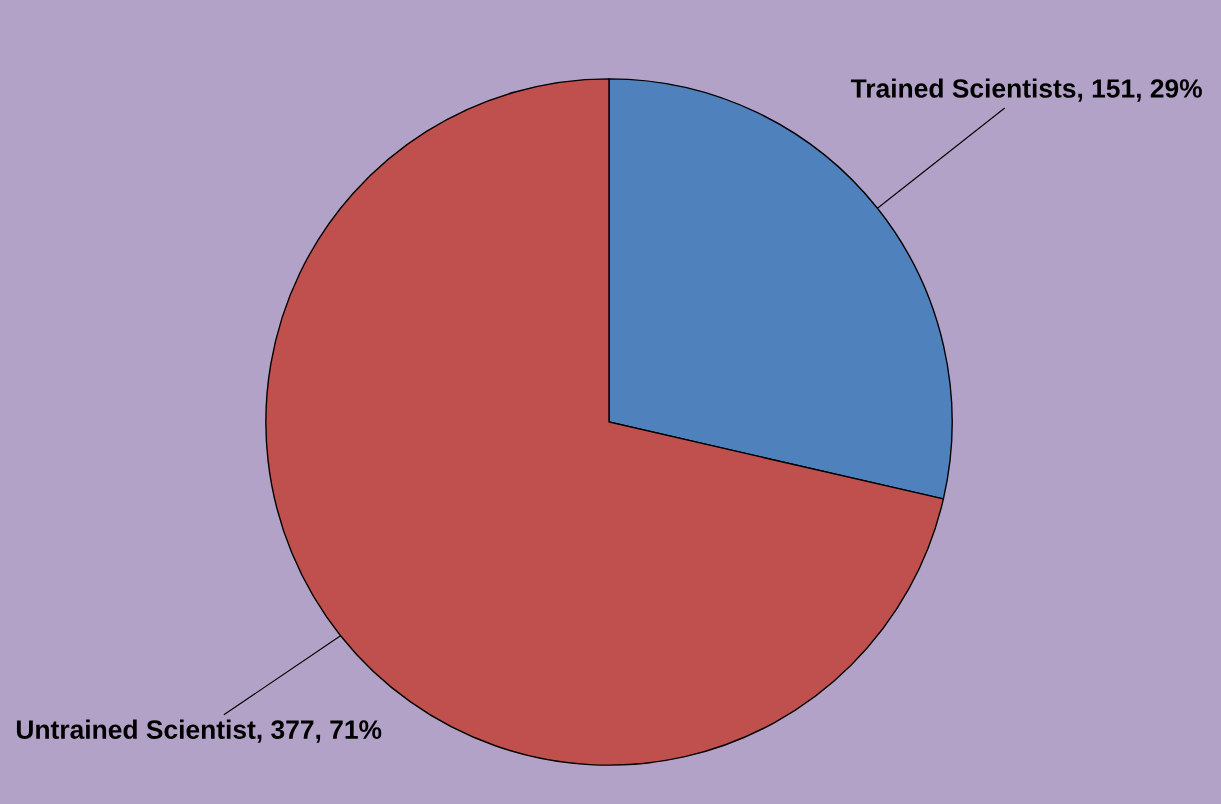 This screenshot has height=804, width=1221. Describe the element at coordinates (199, 731) in the screenshot. I see `slice-label: Untrained Scientist, 377, 71%` at that location.